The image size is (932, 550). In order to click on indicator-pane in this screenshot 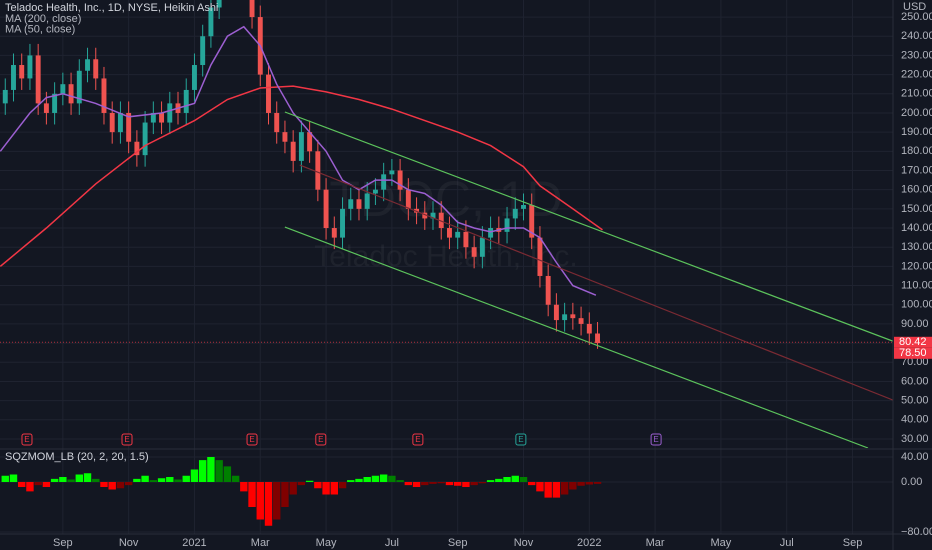, I will do `click(301, 491)`.